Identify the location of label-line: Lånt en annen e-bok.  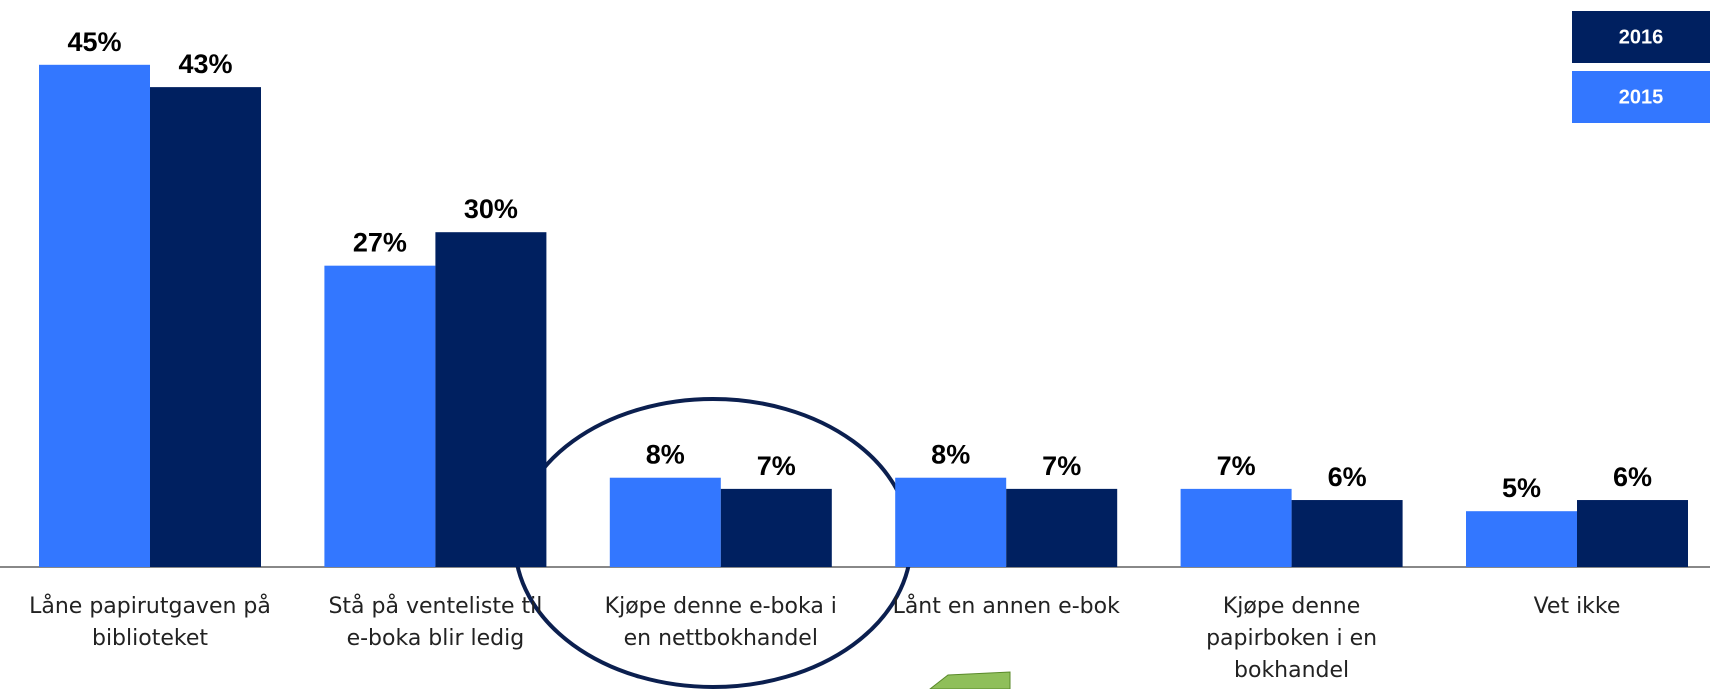
(1007, 606).